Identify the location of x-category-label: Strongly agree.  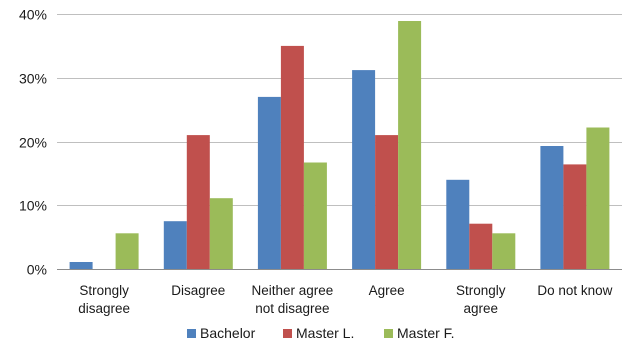
(481, 299).